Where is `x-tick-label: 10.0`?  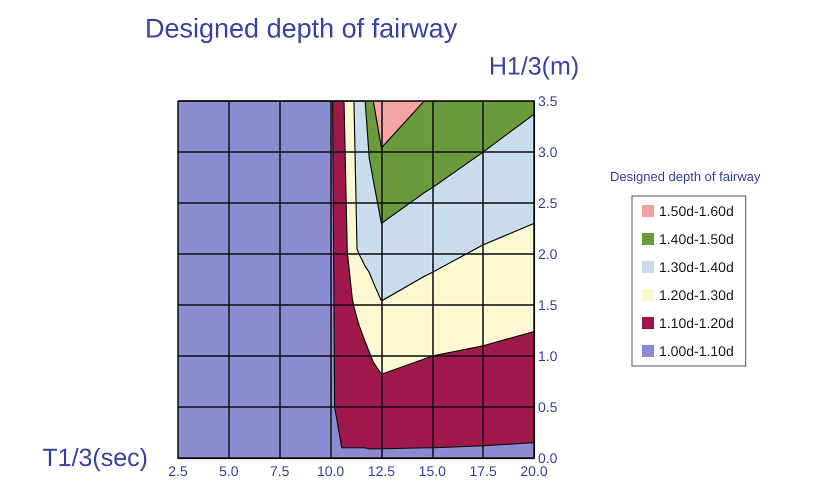 x-tick-label: 10.0 is located at coordinates (330, 471).